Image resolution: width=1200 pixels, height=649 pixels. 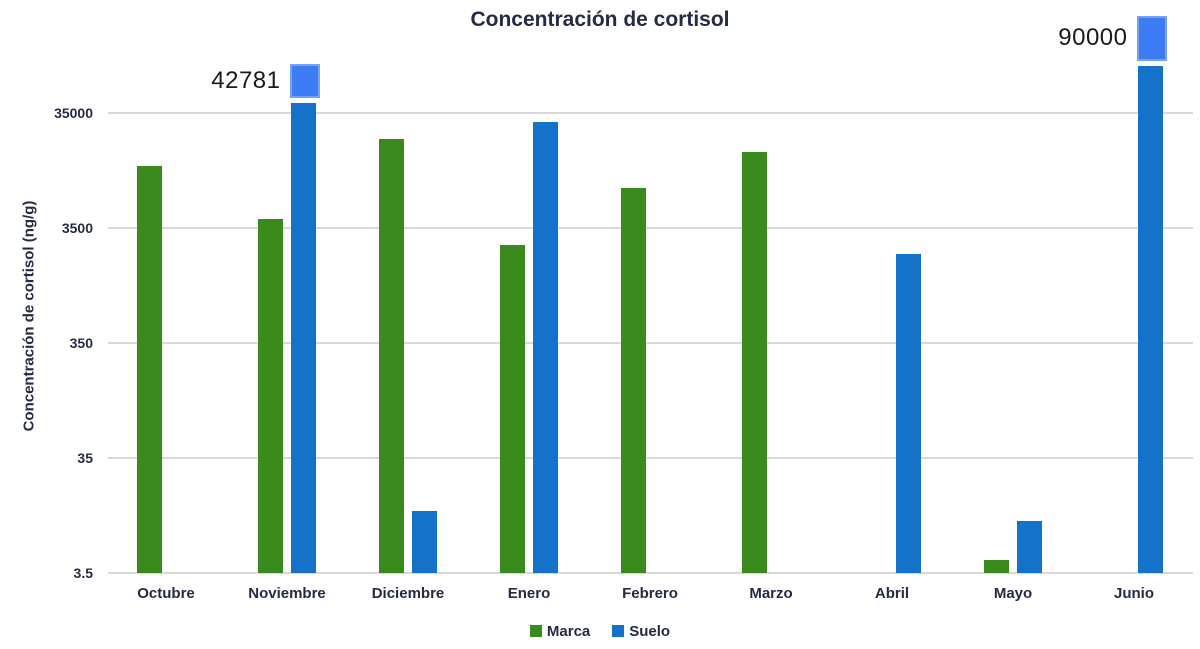 I want to click on annotation-value-label: 42781, so click(x=246, y=80).